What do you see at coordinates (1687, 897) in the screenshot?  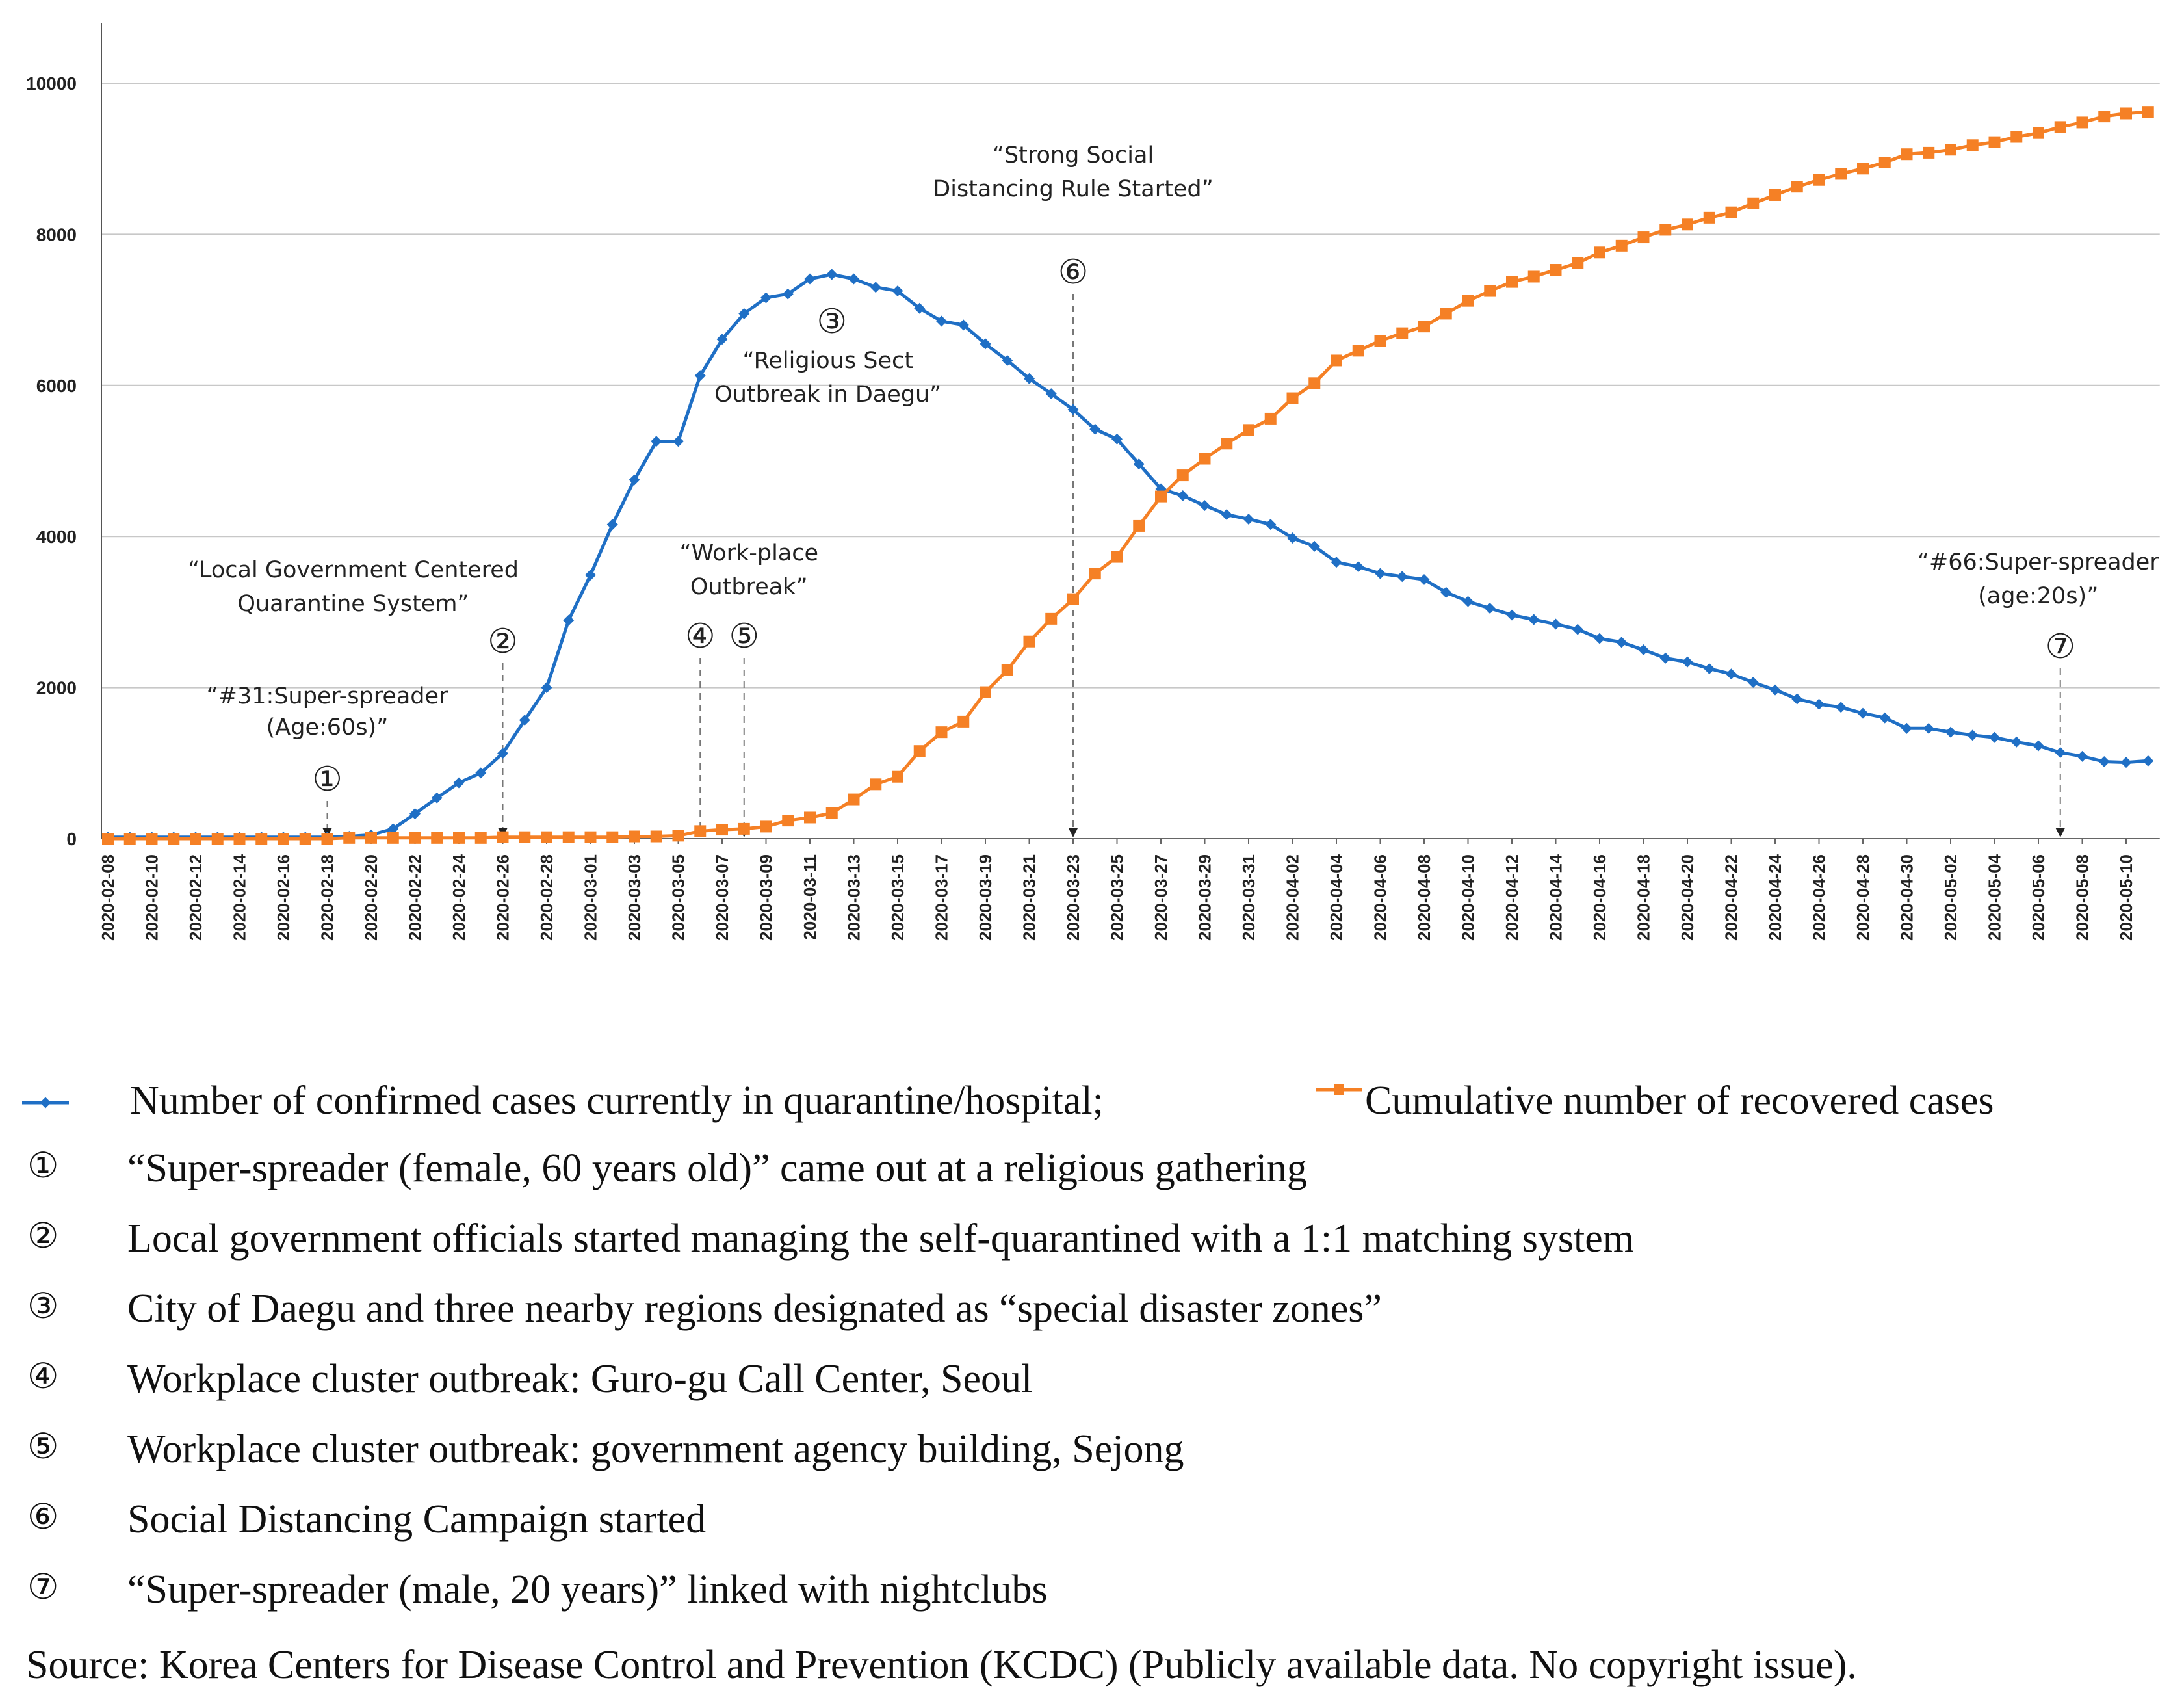 I see `x-tick-label: 2020-04-20` at bounding box center [1687, 897].